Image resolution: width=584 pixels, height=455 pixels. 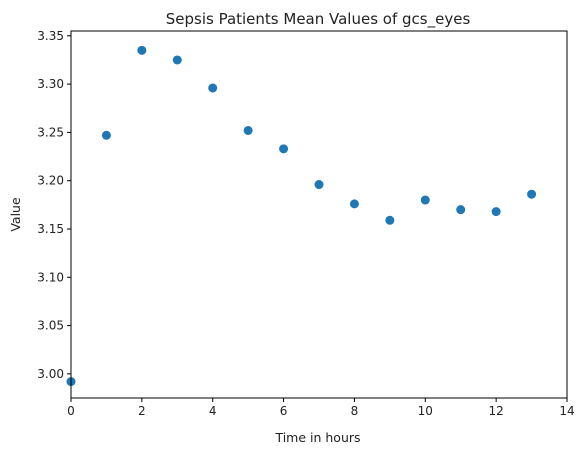 What do you see at coordinates (496, 411) in the screenshot?
I see `x-tick-label: 12` at bounding box center [496, 411].